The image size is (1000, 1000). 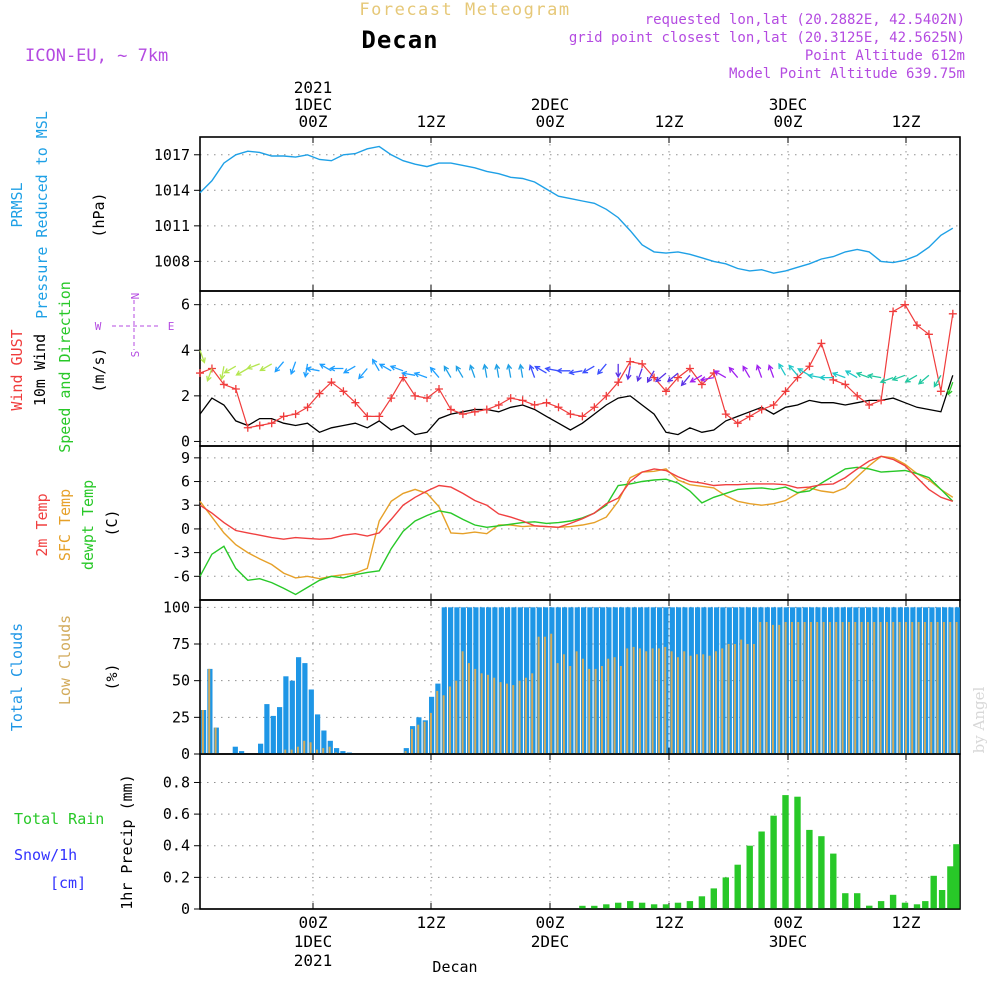 I want to click on clouds-ytick-label: 25, so click(x=181, y=717).